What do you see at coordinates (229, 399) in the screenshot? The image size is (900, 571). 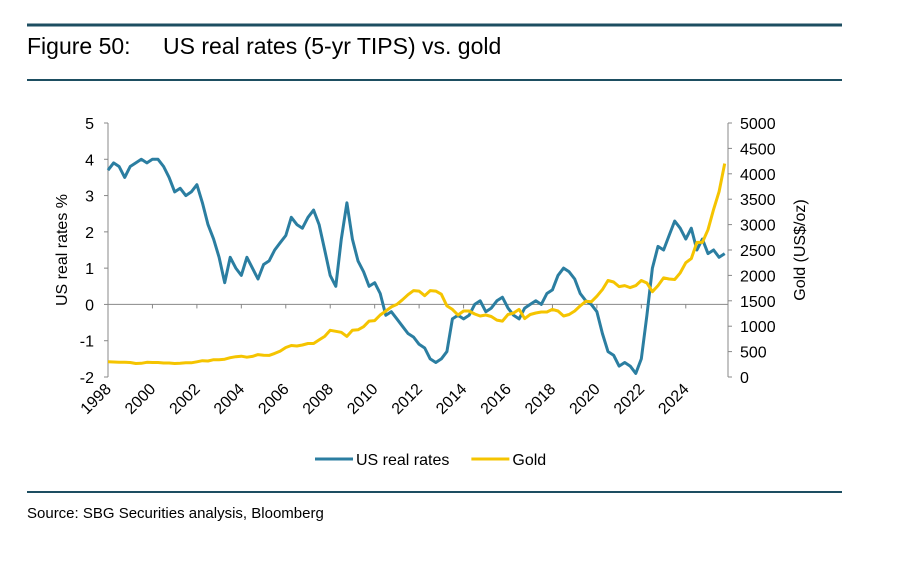 I see `x-tick-label: 2004` at bounding box center [229, 399].